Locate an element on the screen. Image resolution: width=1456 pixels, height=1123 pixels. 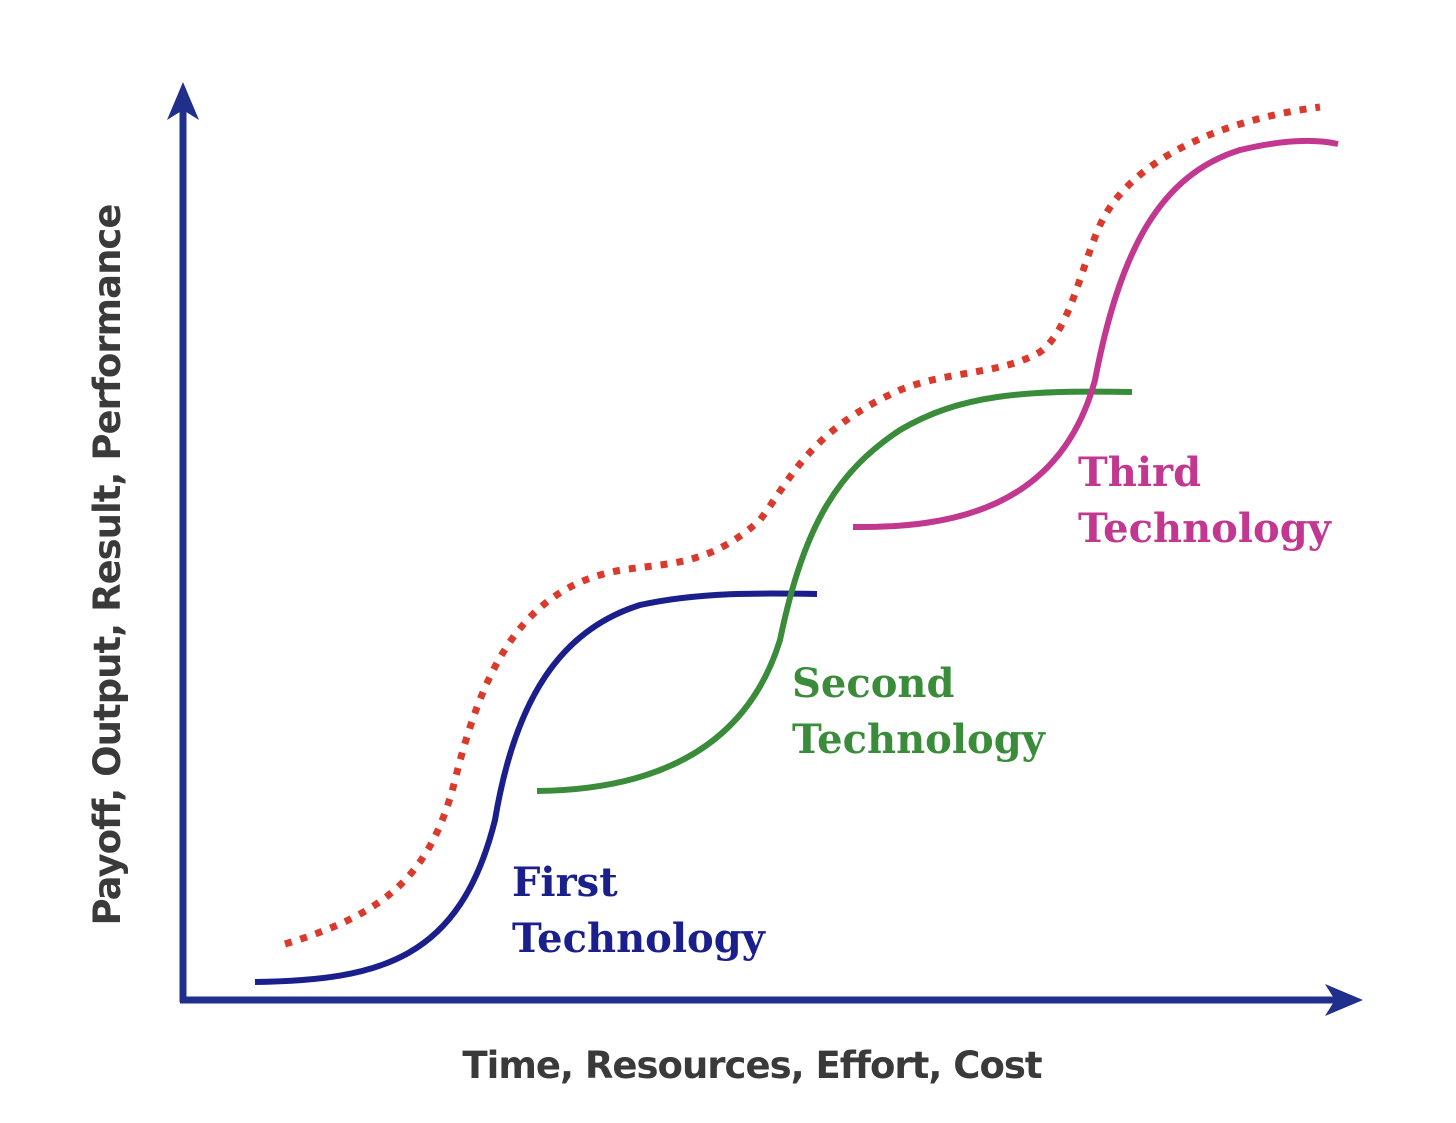
x-axis-arrow-icon is located at coordinates (1344, 1000).